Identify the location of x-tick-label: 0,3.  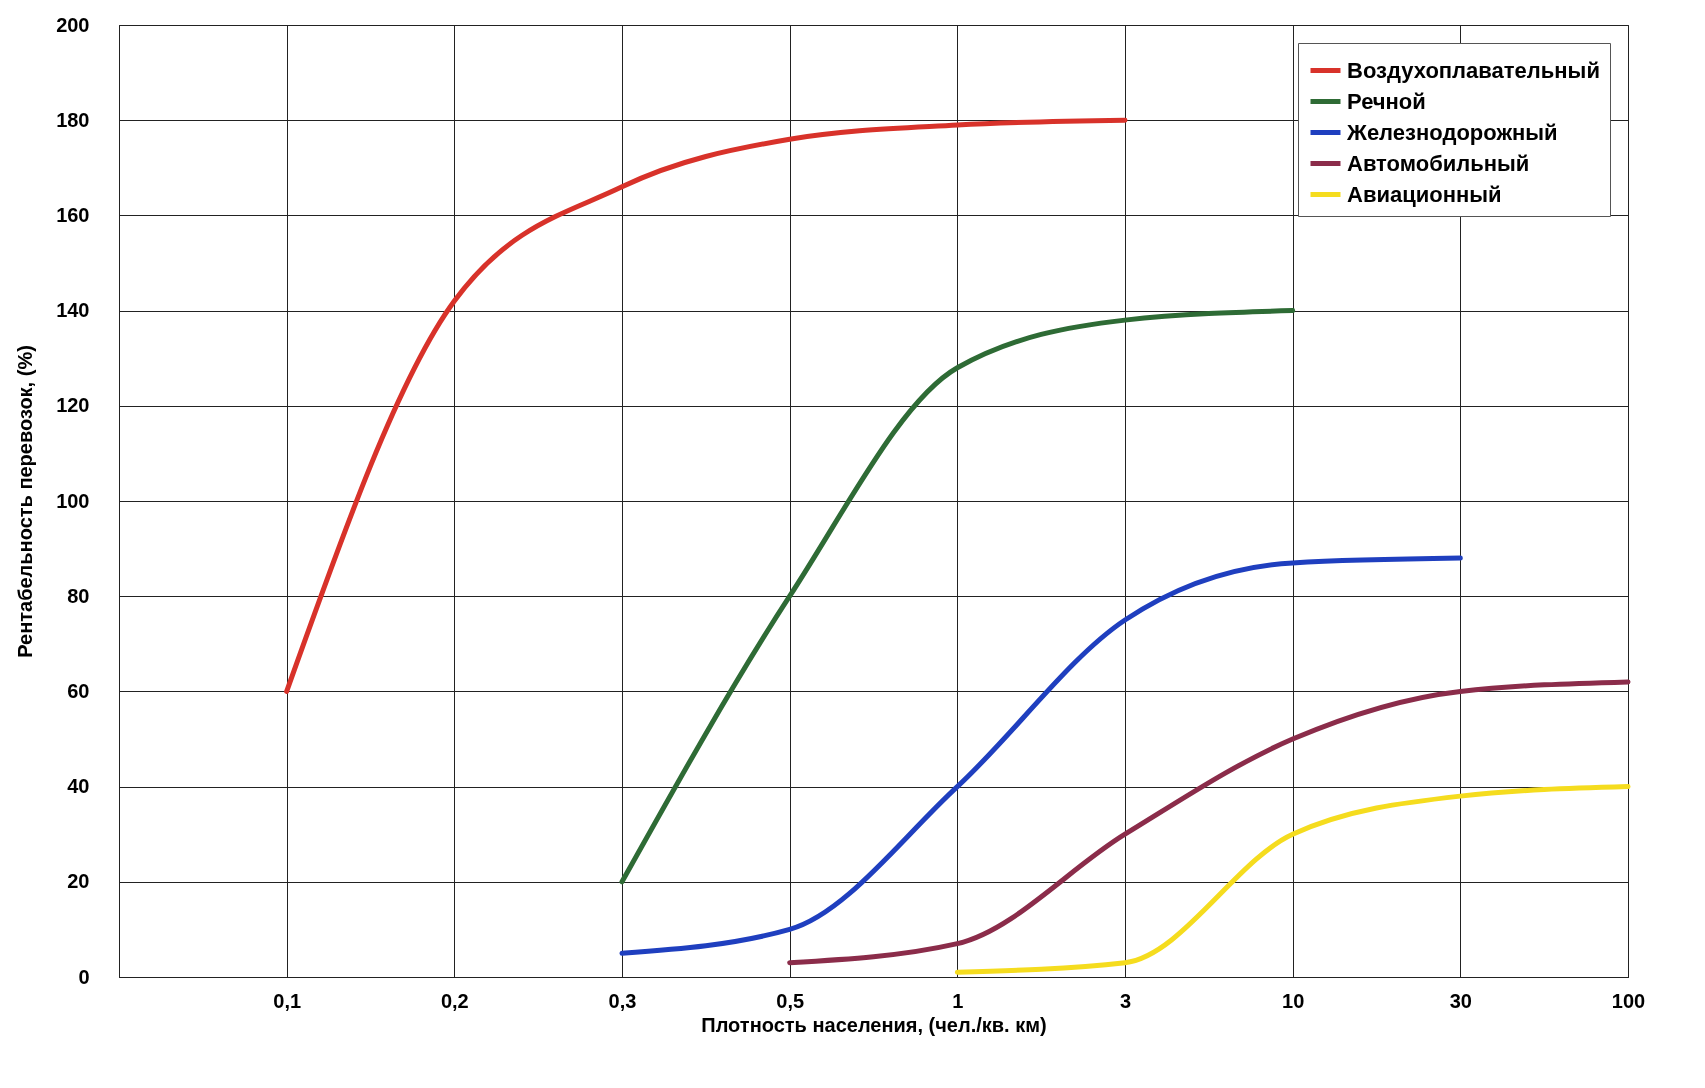
(622, 1000).